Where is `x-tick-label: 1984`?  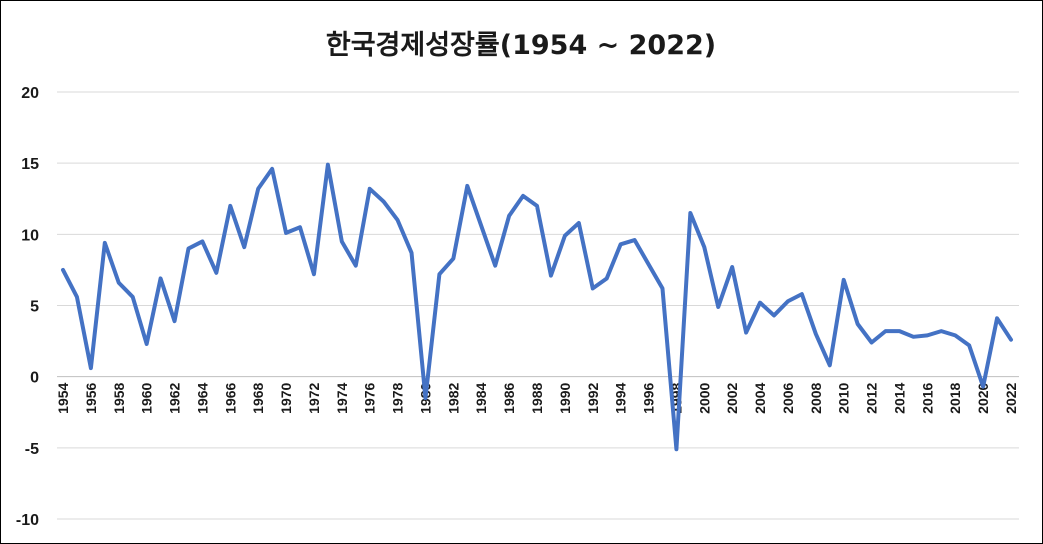 x-tick-label: 1984 is located at coordinates (481, 397).